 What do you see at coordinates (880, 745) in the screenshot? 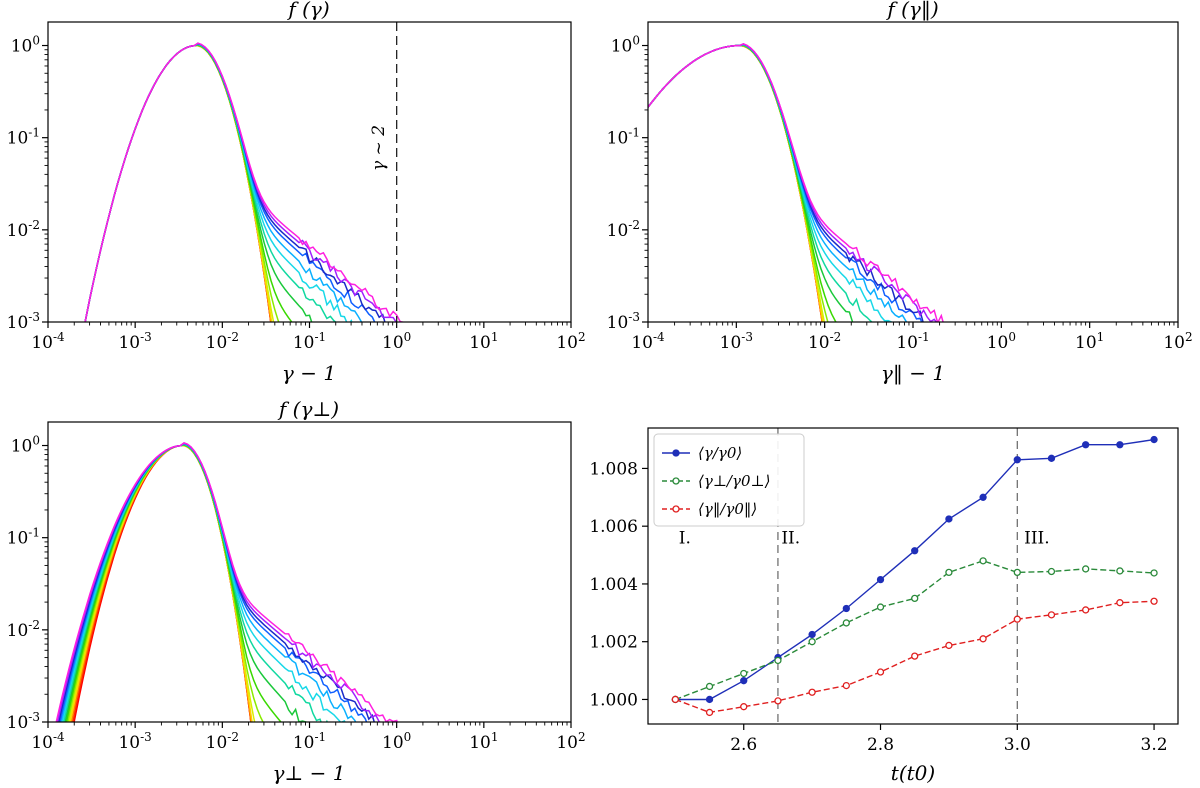
I see `x-tick-label: 2.8` at bounding box center [880, 745].